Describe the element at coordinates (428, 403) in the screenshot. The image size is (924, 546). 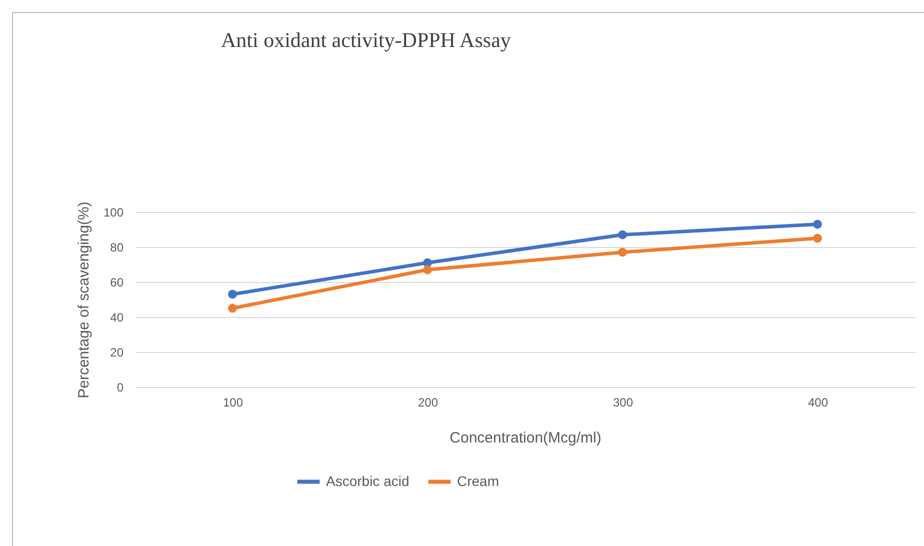
I see `x-tick-label: 200` at that location.